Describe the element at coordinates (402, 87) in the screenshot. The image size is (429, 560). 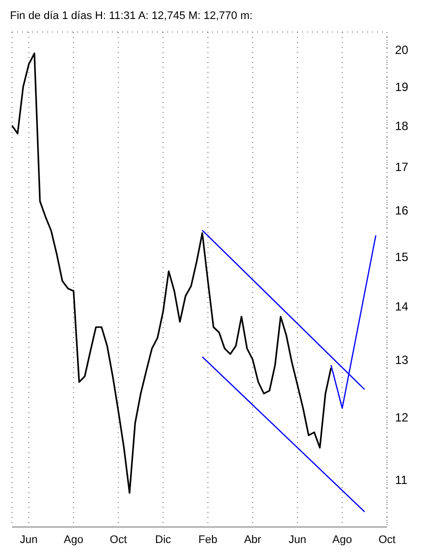
I see `y-tick-label: 19` at that location.